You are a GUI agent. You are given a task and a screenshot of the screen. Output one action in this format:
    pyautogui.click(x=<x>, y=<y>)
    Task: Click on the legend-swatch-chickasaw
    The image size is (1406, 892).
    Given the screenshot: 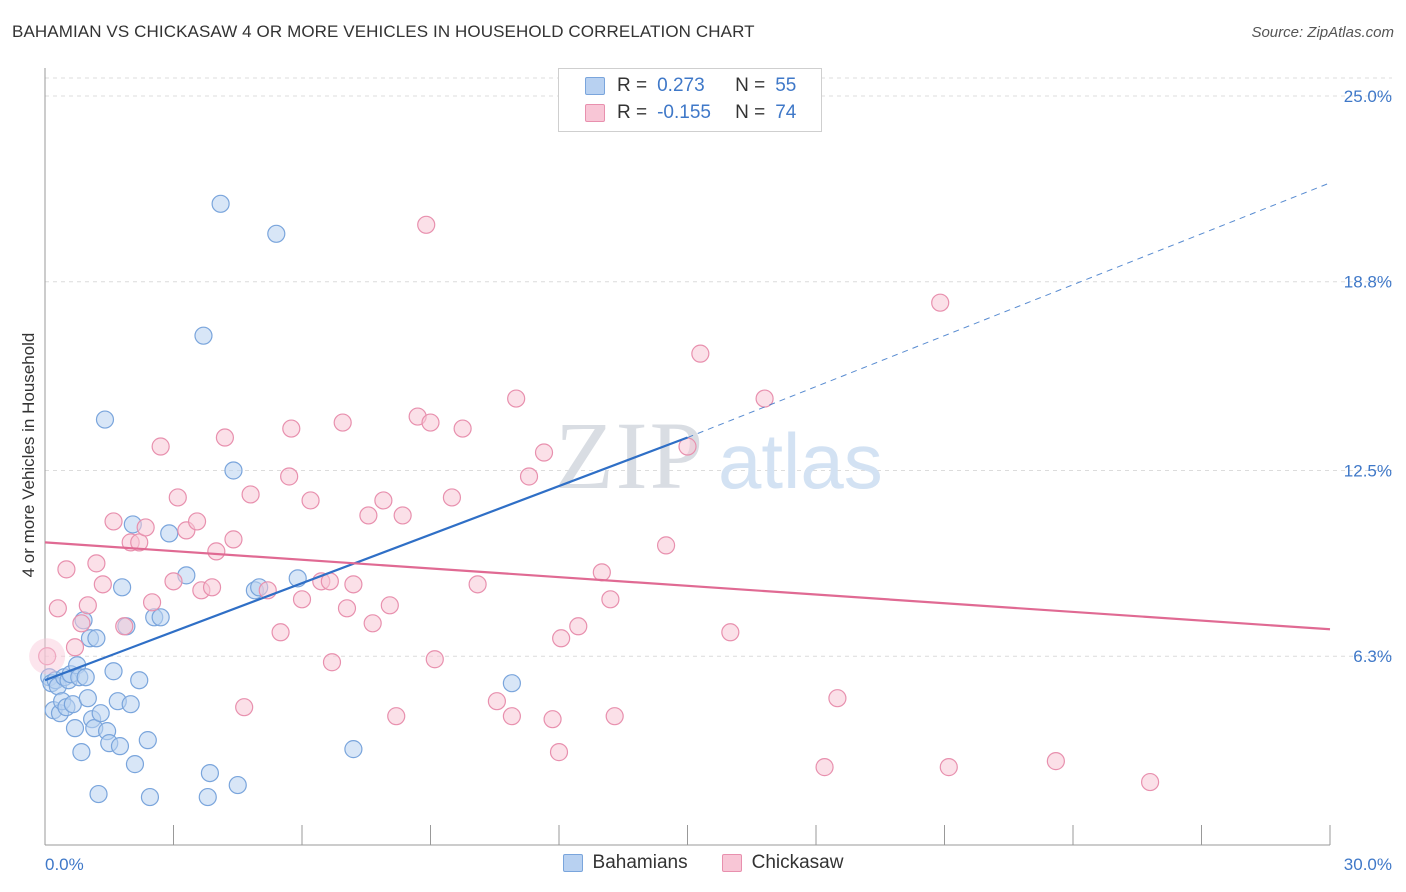 What is the action you would take?
    pyautogui.click(x=595, y=113)
    